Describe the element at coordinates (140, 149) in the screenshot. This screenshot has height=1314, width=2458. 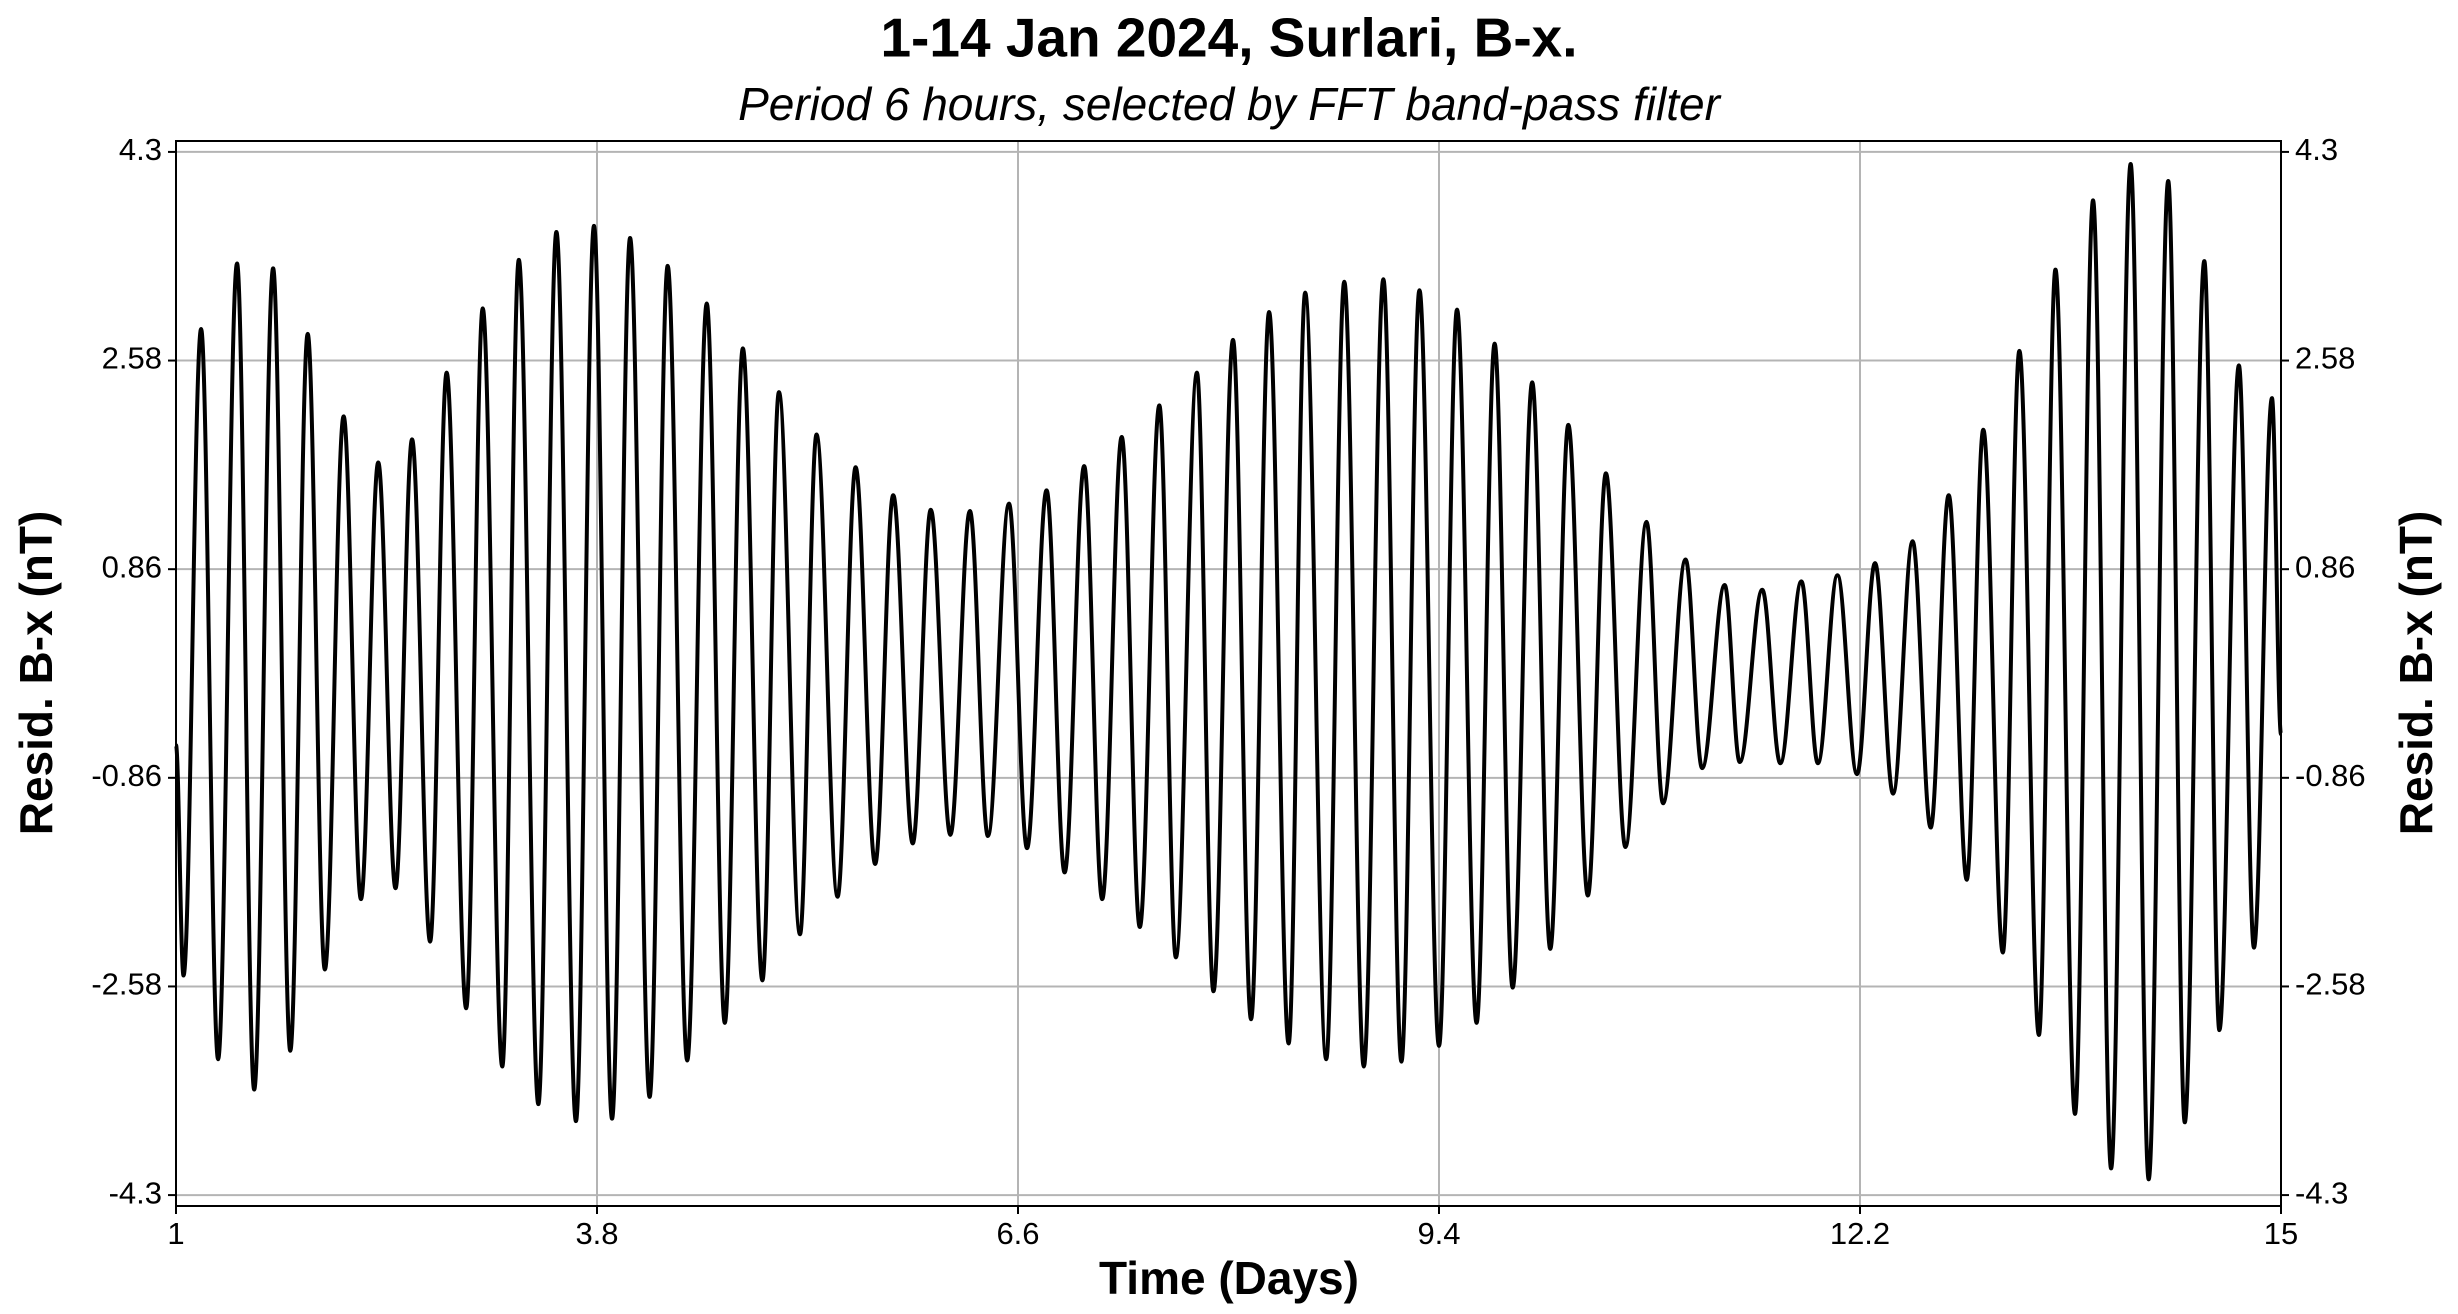
I see `y-tick-label: 4.3` at that location.